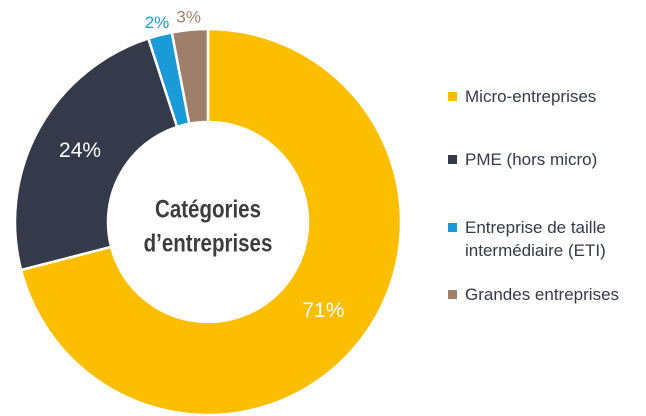 The width and height of the screenshot is (646, 416). What do you see at coordinates (531, 96) in the screenshot?
I see `legend-label: Micro-entreprises` at bounding box center [531, 96].